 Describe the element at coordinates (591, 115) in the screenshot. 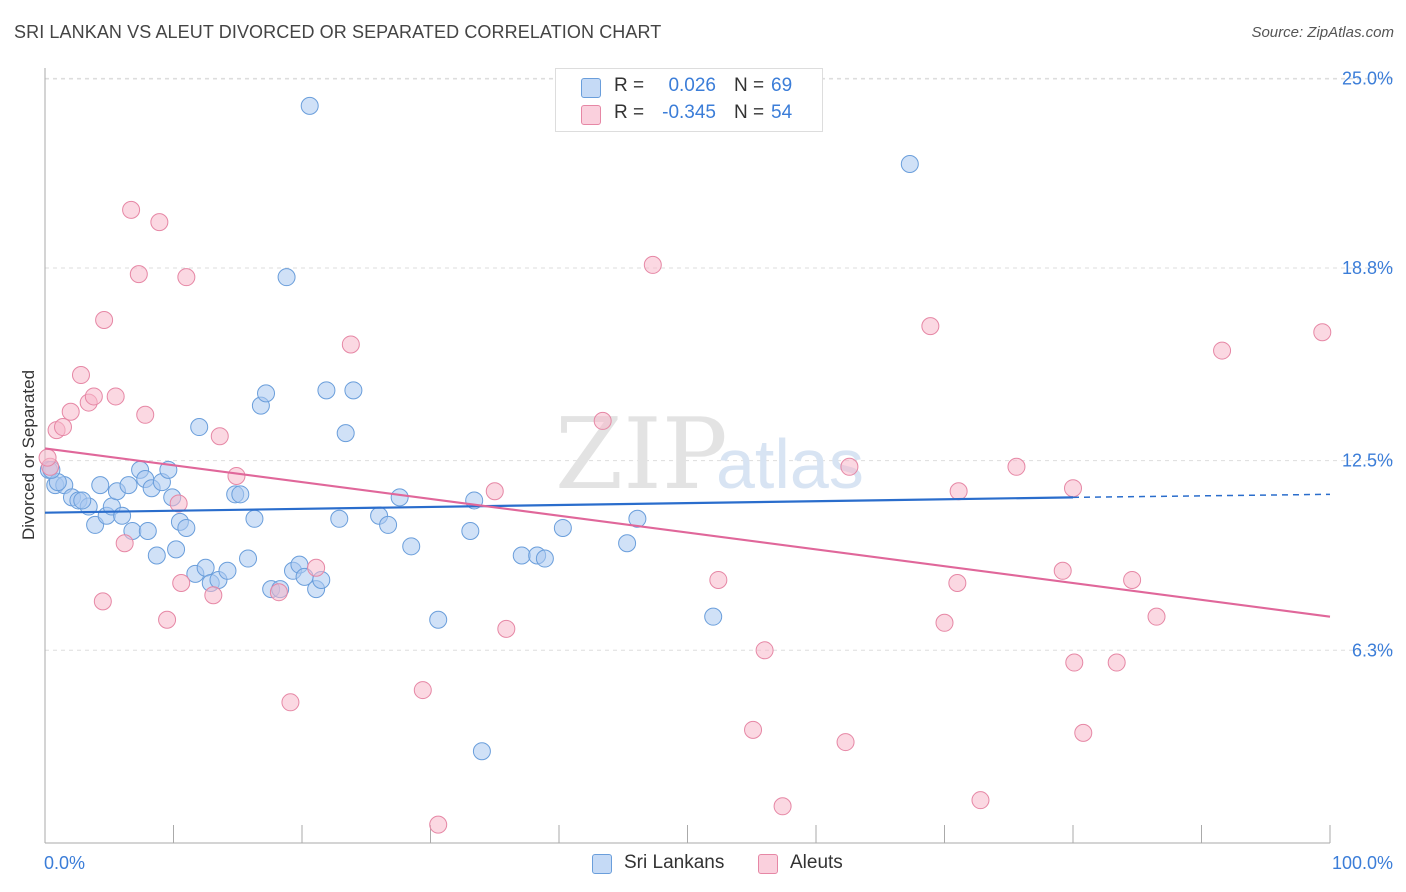

I see `legend-swatch-pink` at that location.